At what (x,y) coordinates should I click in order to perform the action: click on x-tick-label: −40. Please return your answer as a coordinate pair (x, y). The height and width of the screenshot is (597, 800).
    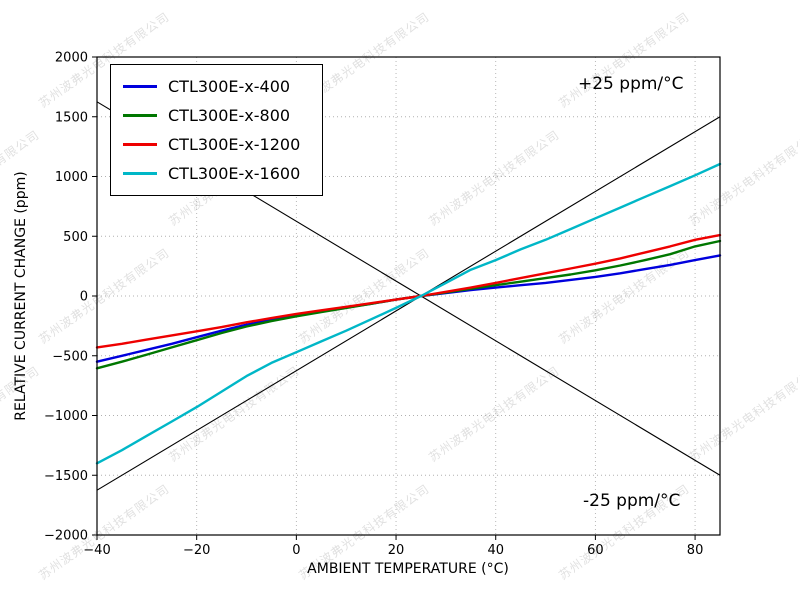
    Looking at the image, I should click on (96, 550).